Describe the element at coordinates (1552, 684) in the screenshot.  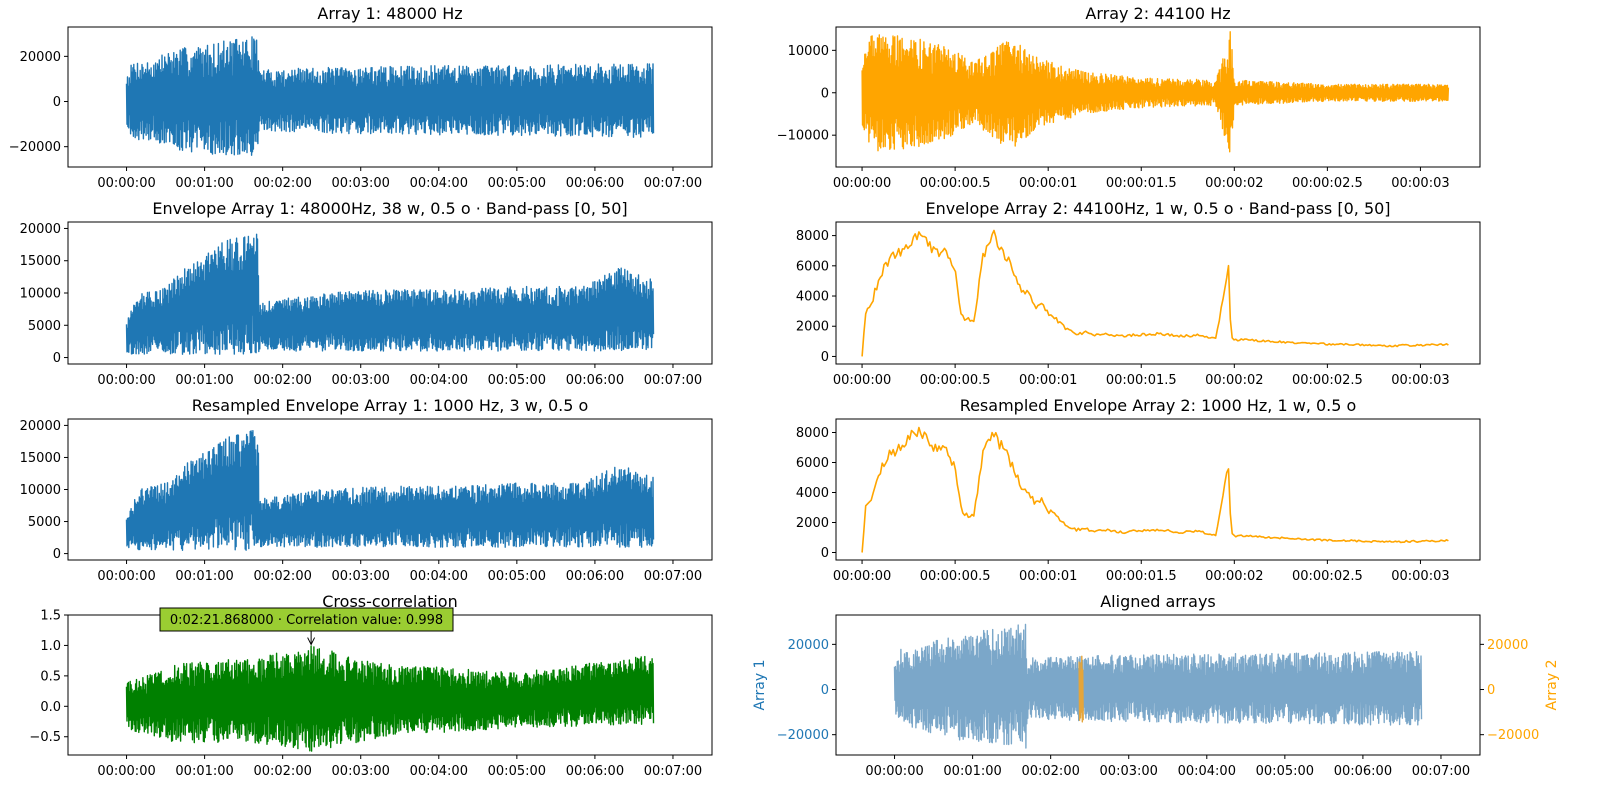
I see `y-axis-label-right: Array 2` at that location.